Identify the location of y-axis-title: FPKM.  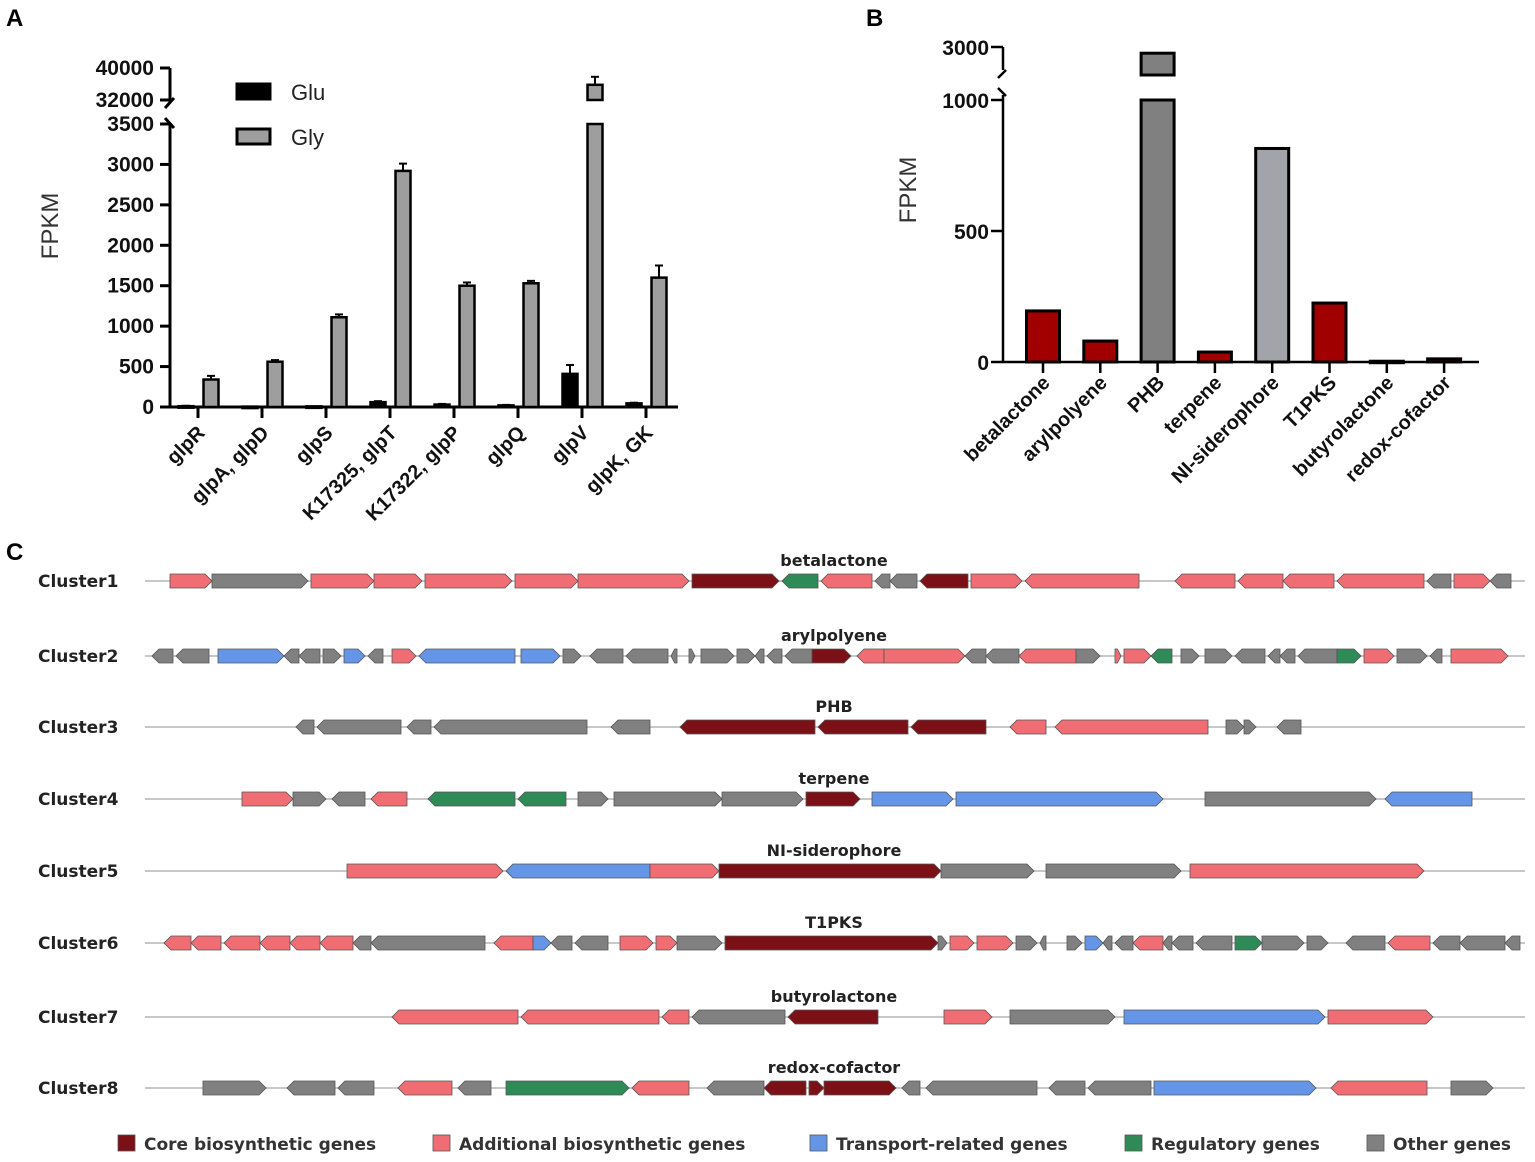
(908, 190).